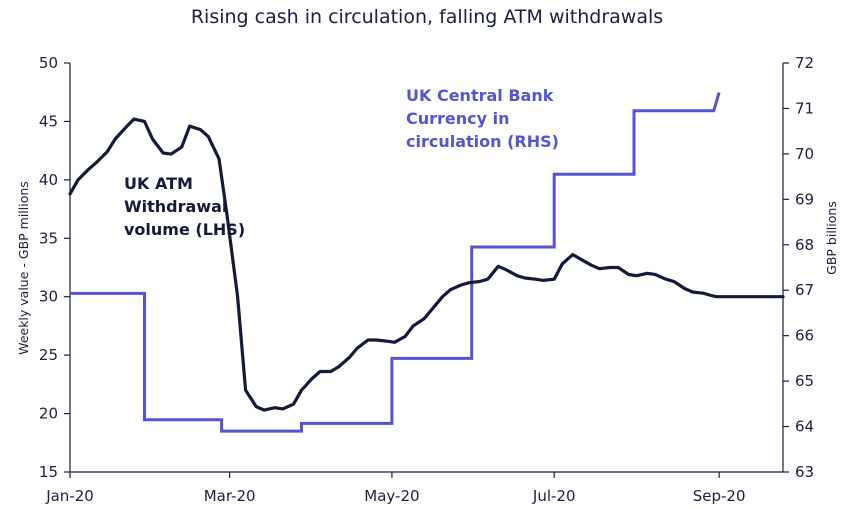 The image size is (848, 509). Describe the element at coordinates (719, 496) in the screenshot. I see `x-tick-label: Sep-20` at that location.